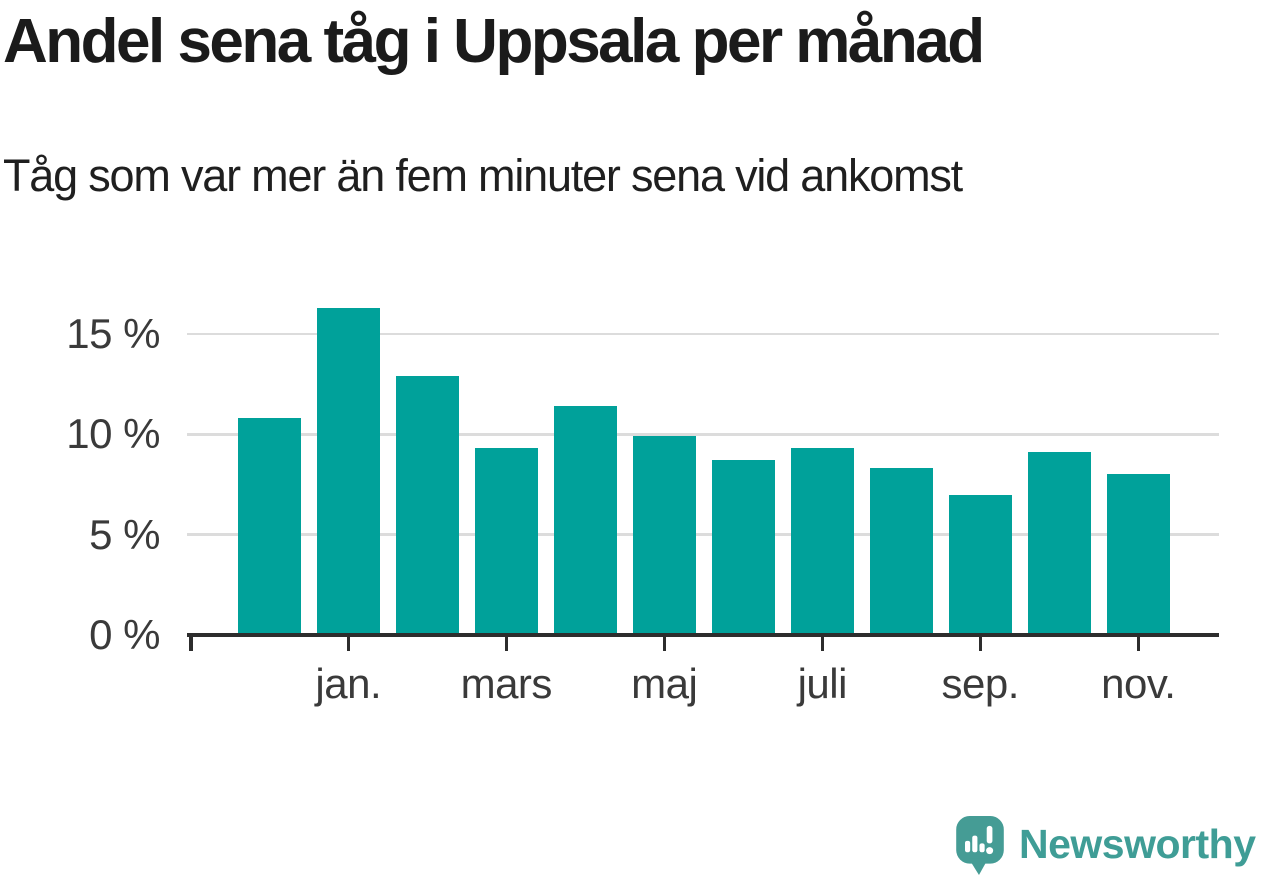 The image size is (1262, 879). I want to click on newsworthy-speech-bubble-bar-chart-icon, so click(980, 845).